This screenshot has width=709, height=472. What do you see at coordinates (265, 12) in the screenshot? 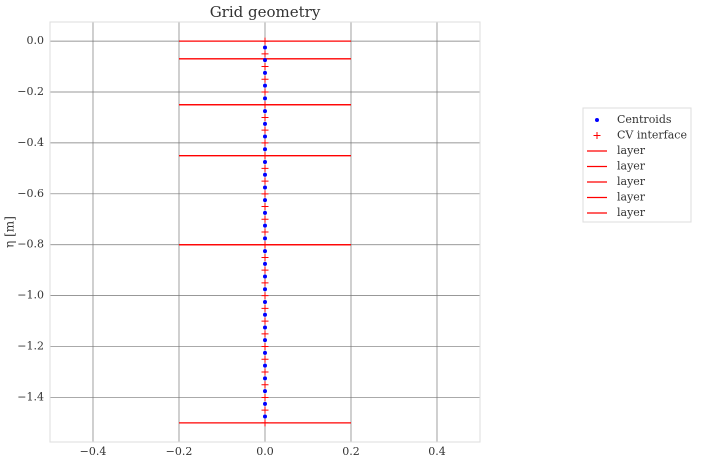
I see `chart-title: Grid geometry` at bounding box center [265, 12].